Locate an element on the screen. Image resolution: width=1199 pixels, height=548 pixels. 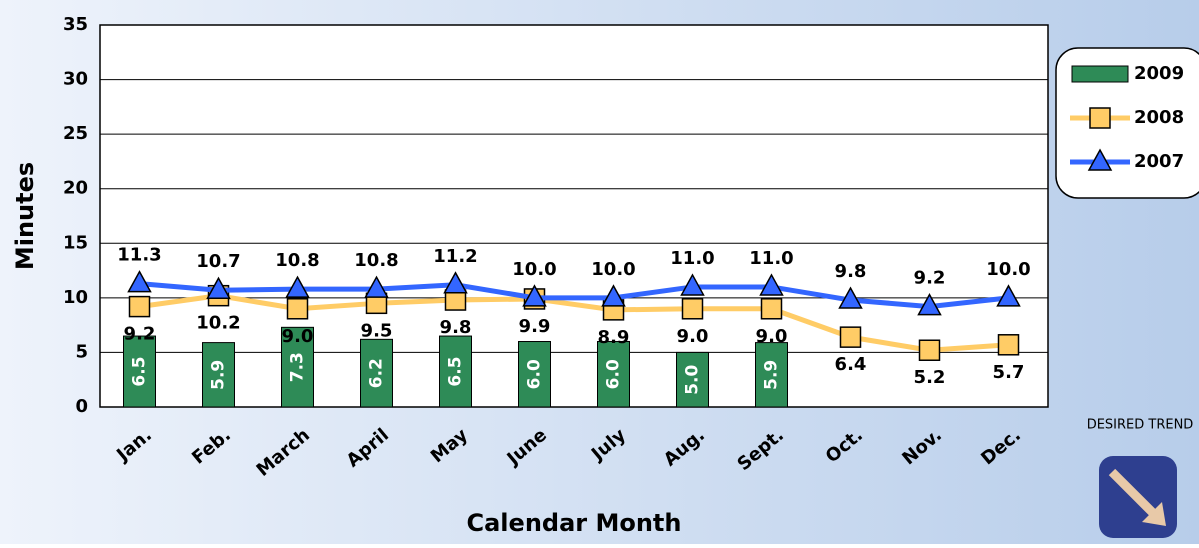
legend-label: 2007 is located at coordinates (1159, 161).